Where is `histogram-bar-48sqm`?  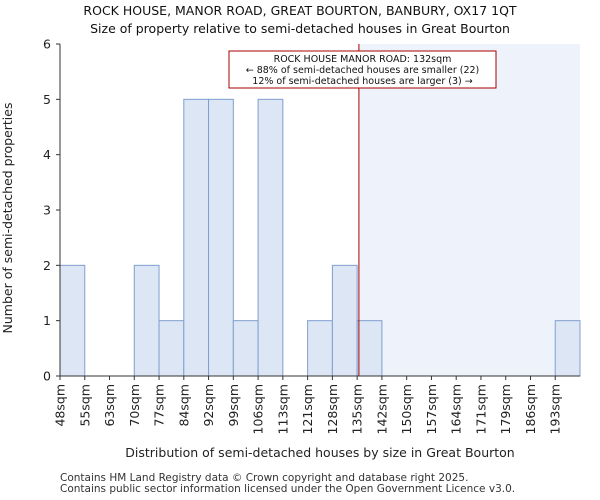
histogram-bar-48sqm is located at coordinates (72, 320).